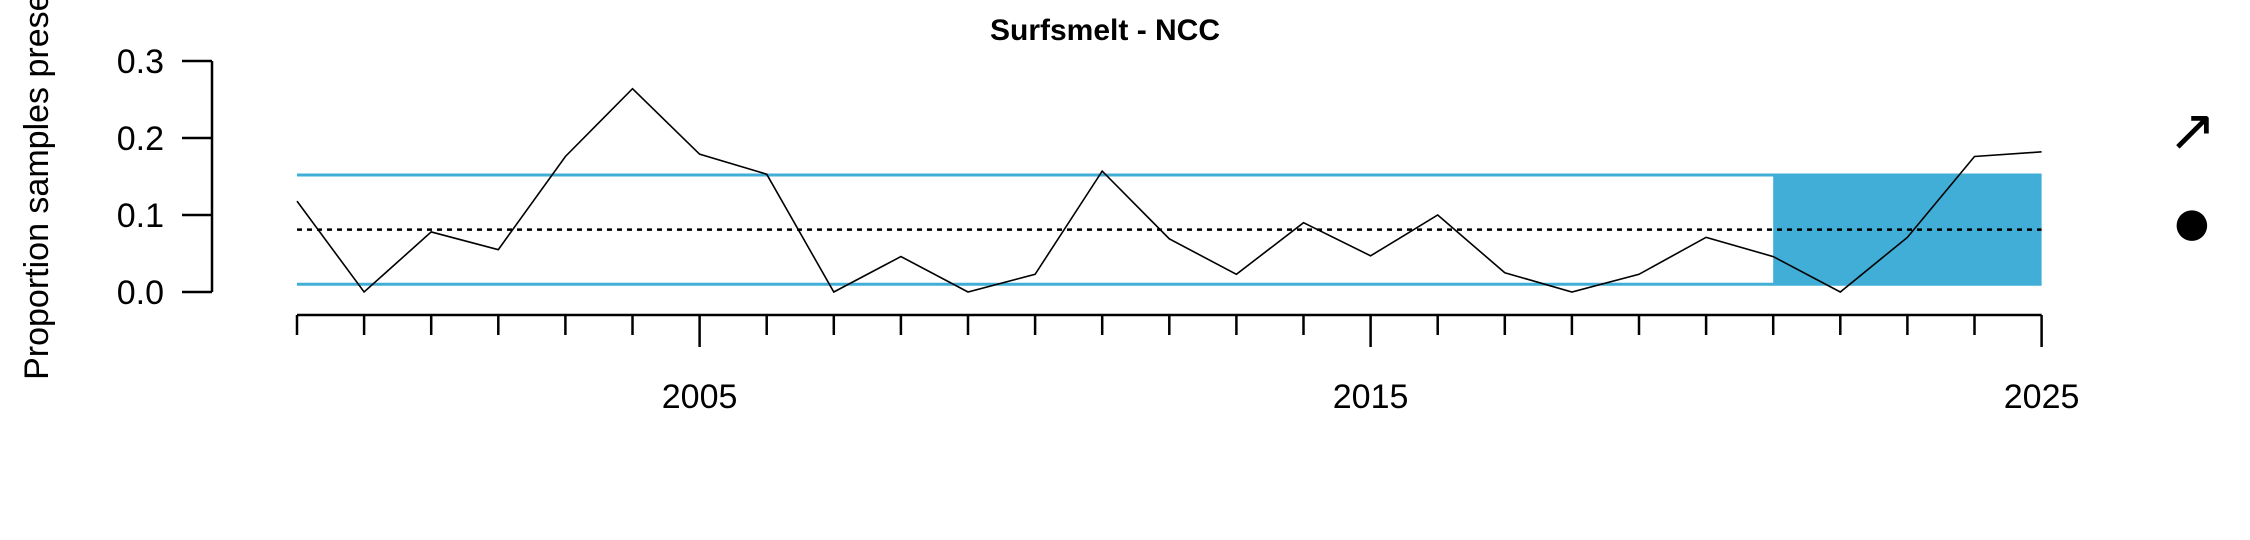  I want to click on x-tick-label: 2015, so click(1371, 397).